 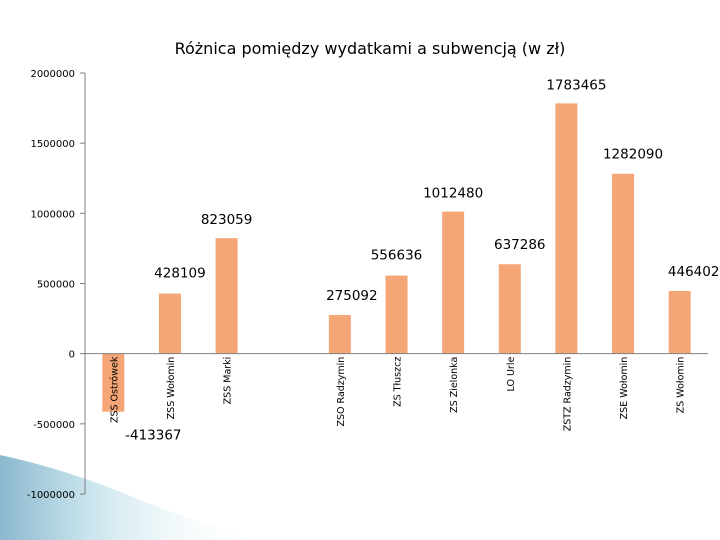 What do you see at coordinates (52, 144) in the screenshot?
I see `y-tick-label: 1500000` at bounding box center [52, 144].